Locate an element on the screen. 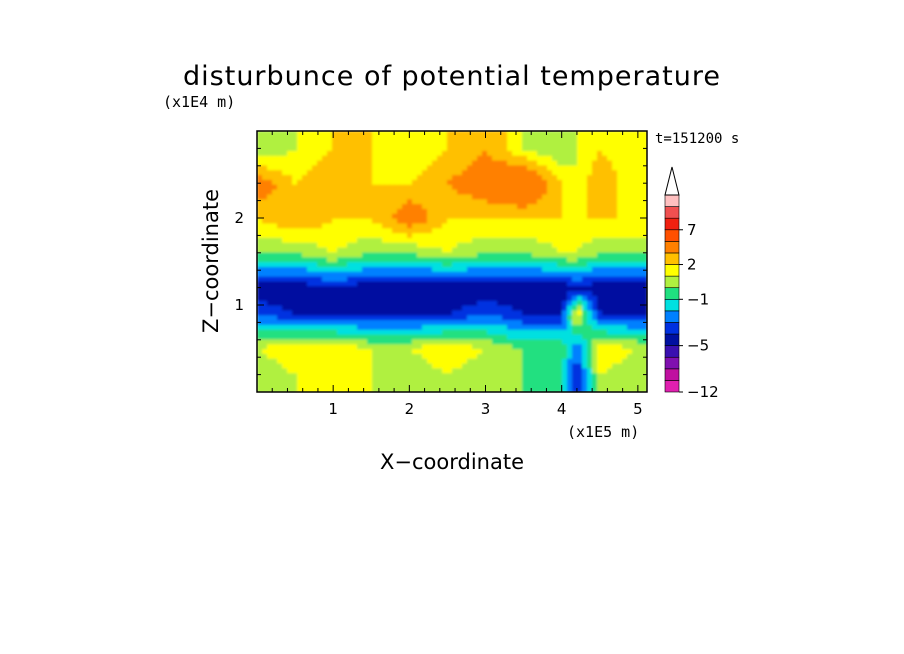  colorbar-label: −5 is located at coordinates (698, 346).